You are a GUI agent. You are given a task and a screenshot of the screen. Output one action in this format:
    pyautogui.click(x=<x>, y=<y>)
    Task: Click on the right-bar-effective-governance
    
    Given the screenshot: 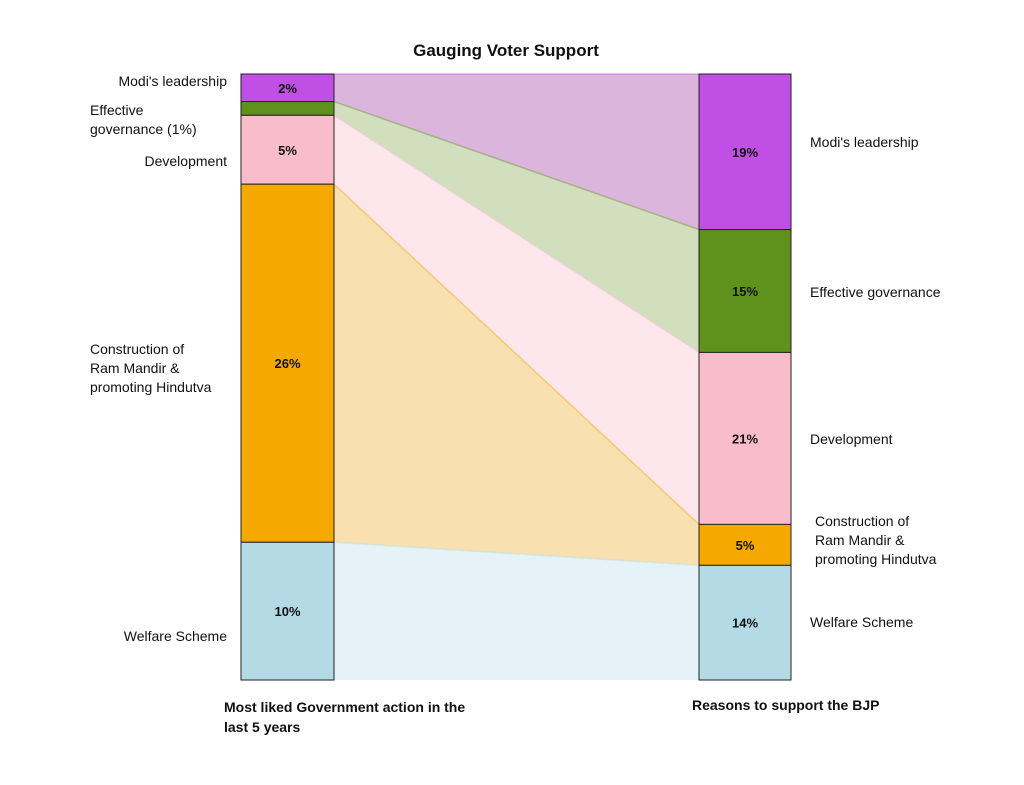 What is the action you would take?
    pyautogui.click(x=745, y=291)
    